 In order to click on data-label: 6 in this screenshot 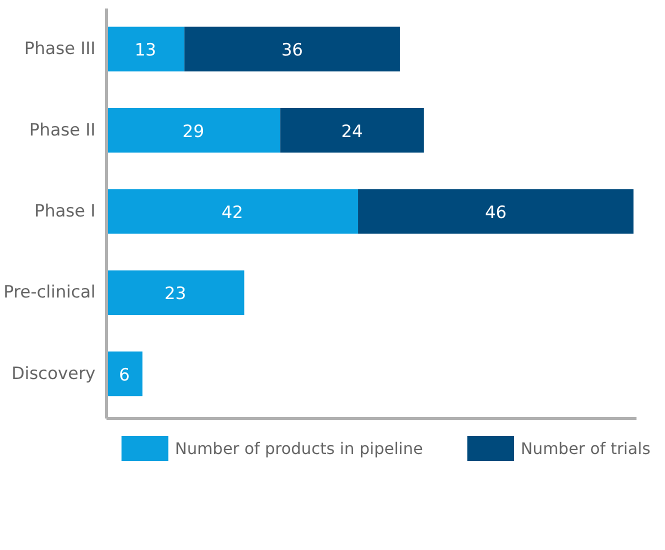, I will do `click(124, 375)`.